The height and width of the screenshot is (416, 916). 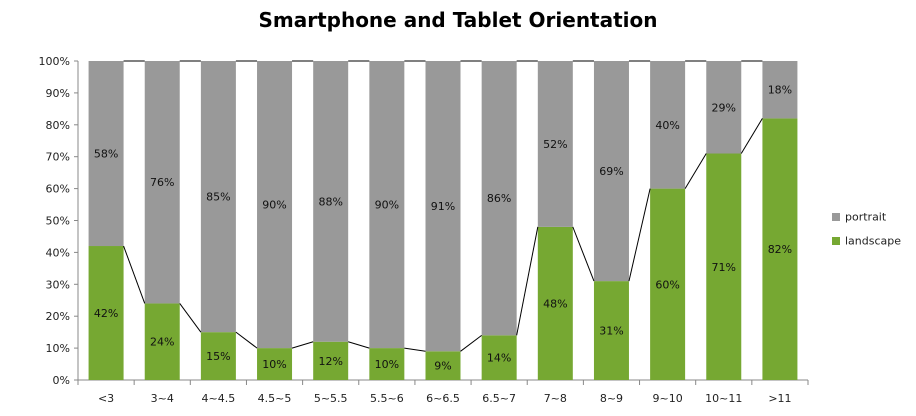 I want to click on x-tick-label: 9~10, so click(x=668, y=398).